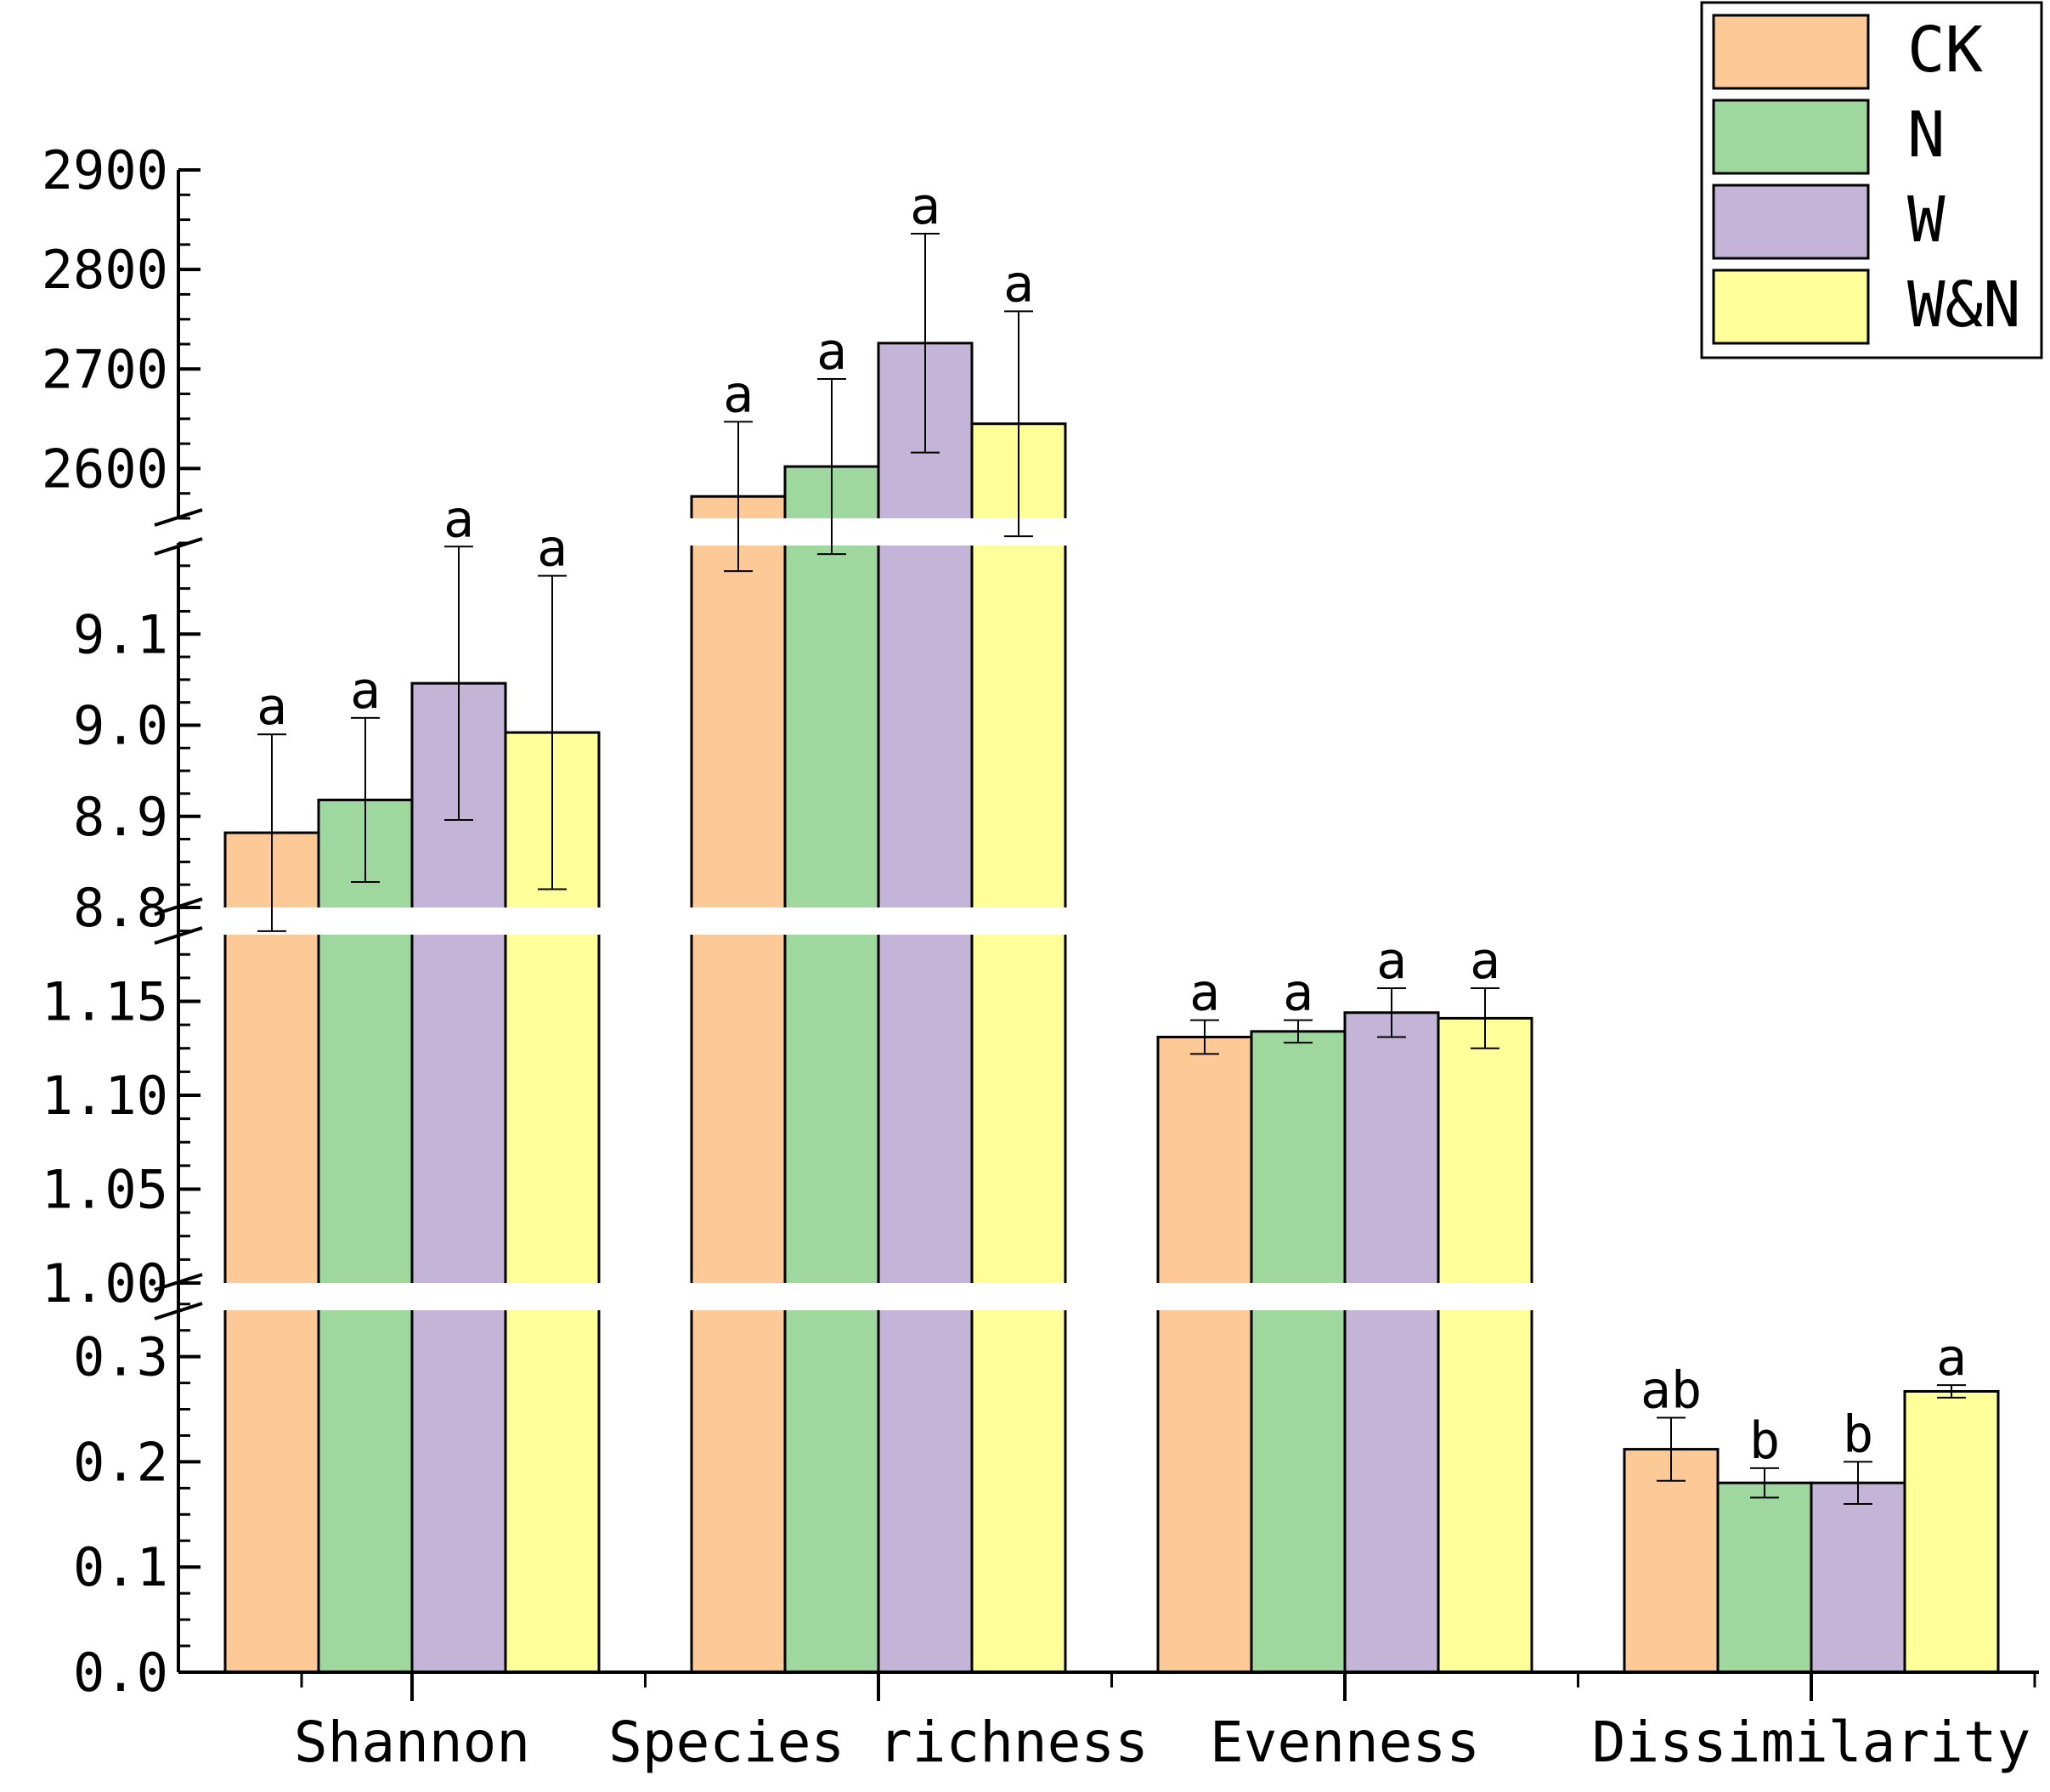 The image size is (2050, 1792). Describe the element at coordinates (412, 1742) in the screenshot. I see `x-tick-label: Shannon` at that location.